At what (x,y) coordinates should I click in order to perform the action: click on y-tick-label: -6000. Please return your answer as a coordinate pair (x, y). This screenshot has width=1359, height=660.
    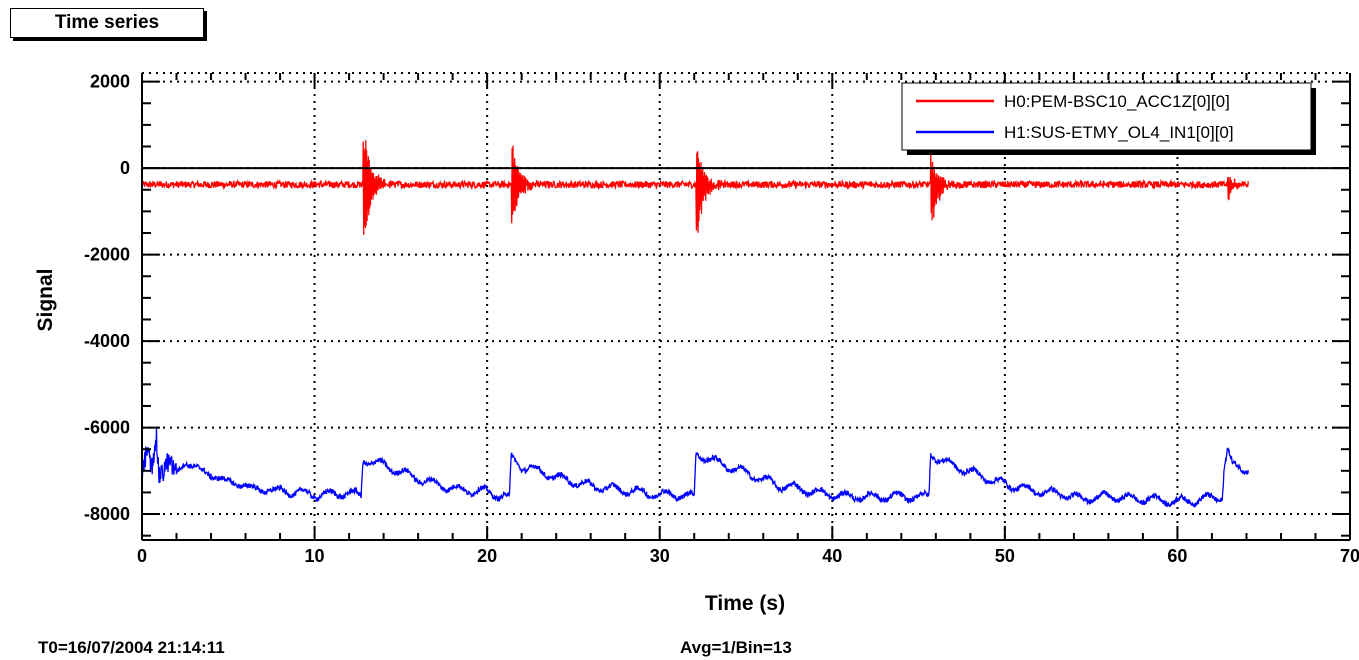
    Looking at the image, I should click on (107, 428).